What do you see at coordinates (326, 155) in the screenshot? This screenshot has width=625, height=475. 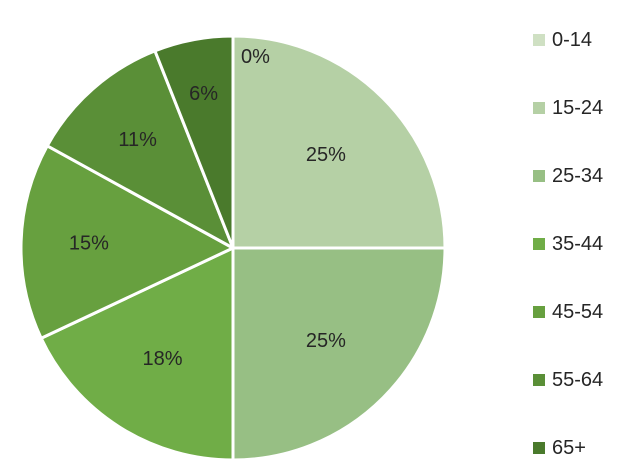 I see `data-label-15-24: 25%` at bounding box center [326, 155].